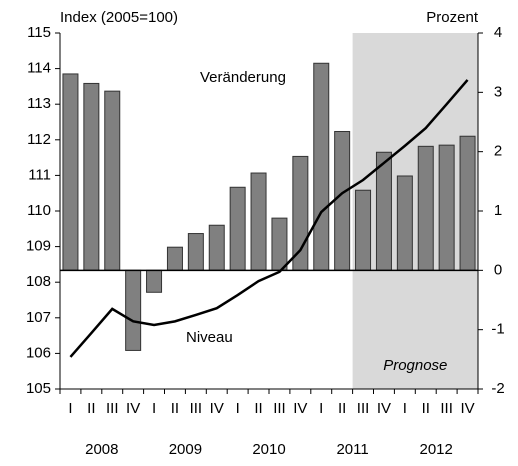 The width and height of the screenshot is (518, 466). What do you see at coordinates (101, 449) in the screenshot?
I see `year-label: 2008` at bounding box center [101, 449].